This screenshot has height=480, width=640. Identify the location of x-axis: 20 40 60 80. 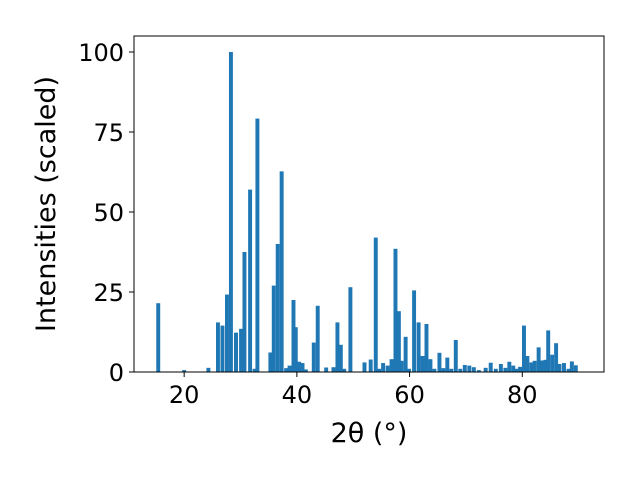
(353, 390).